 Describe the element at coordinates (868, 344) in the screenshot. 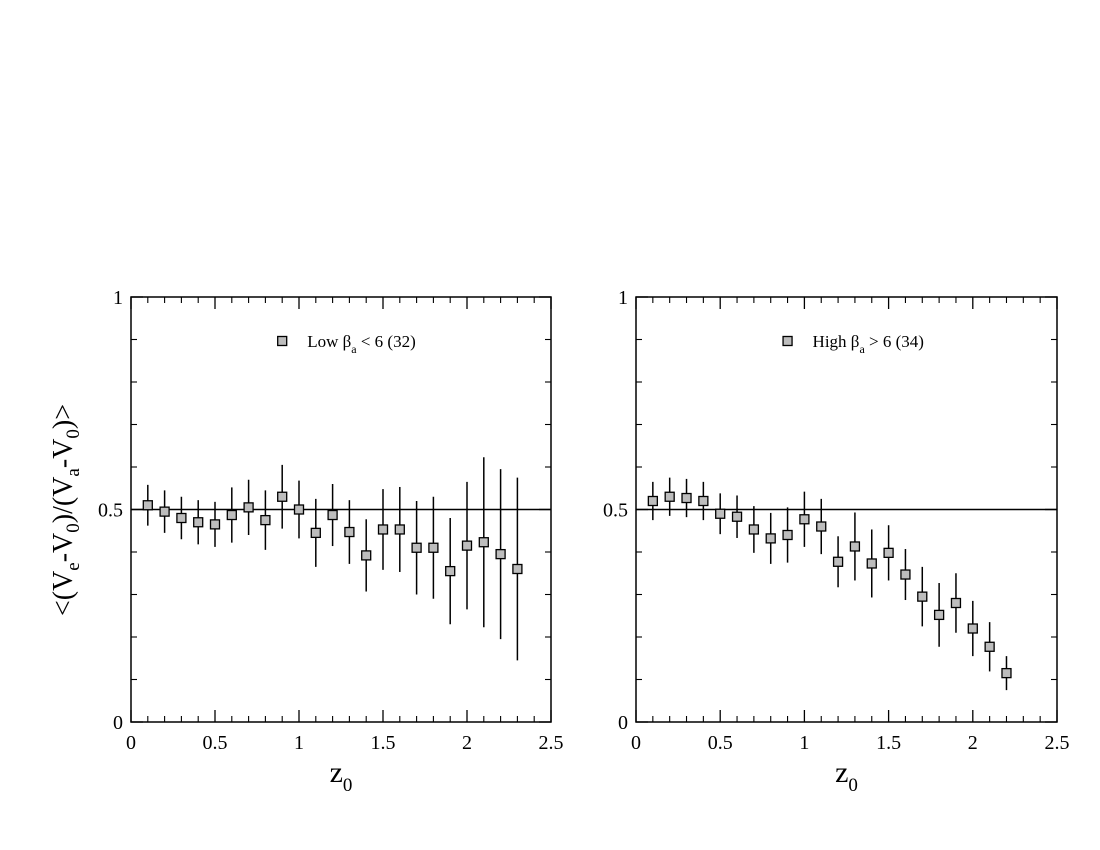

I see `legend-label: High βa > 6 (34)` at that location.